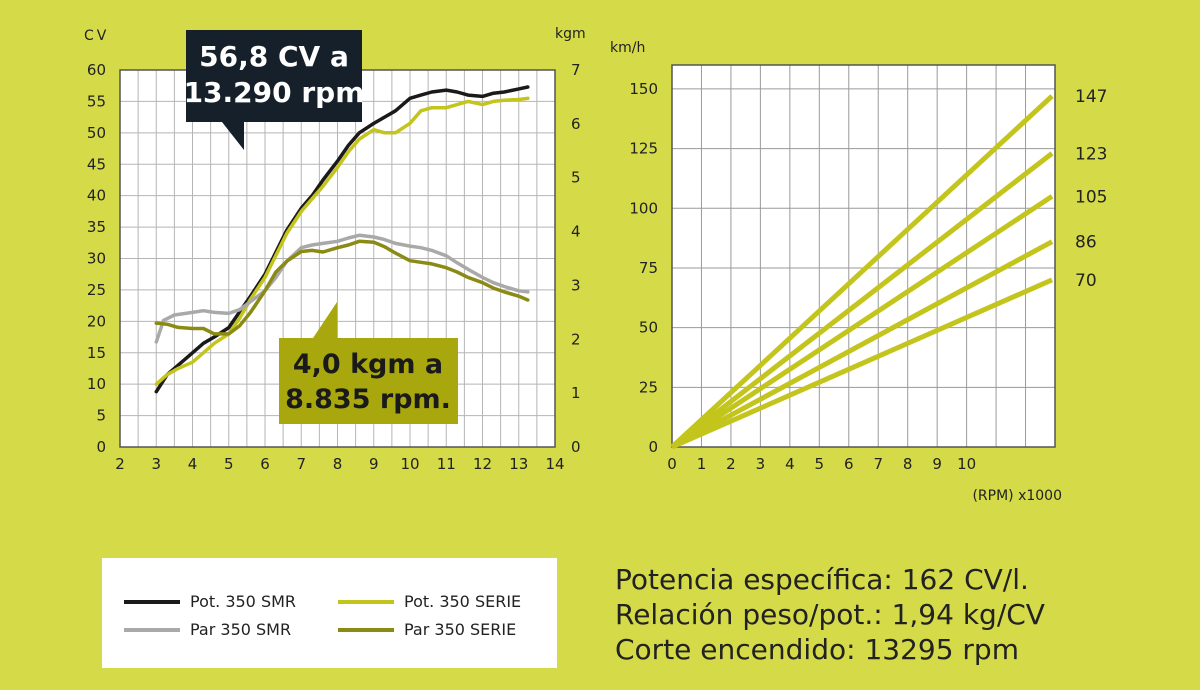  I want to click on y-right-tick-label: 5, so click(576, 178).